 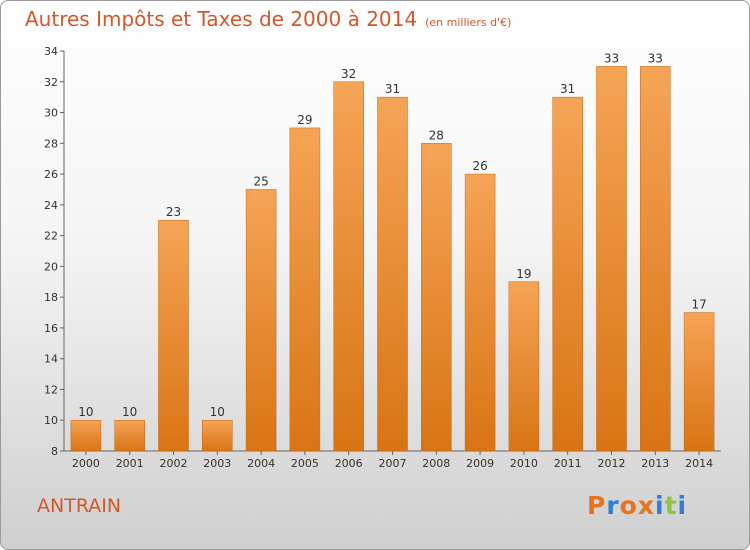 What do you see at coordinates (51, 297) in the screenshot?
I see `y-tick-label: 18` at bounding box center [51, 297].